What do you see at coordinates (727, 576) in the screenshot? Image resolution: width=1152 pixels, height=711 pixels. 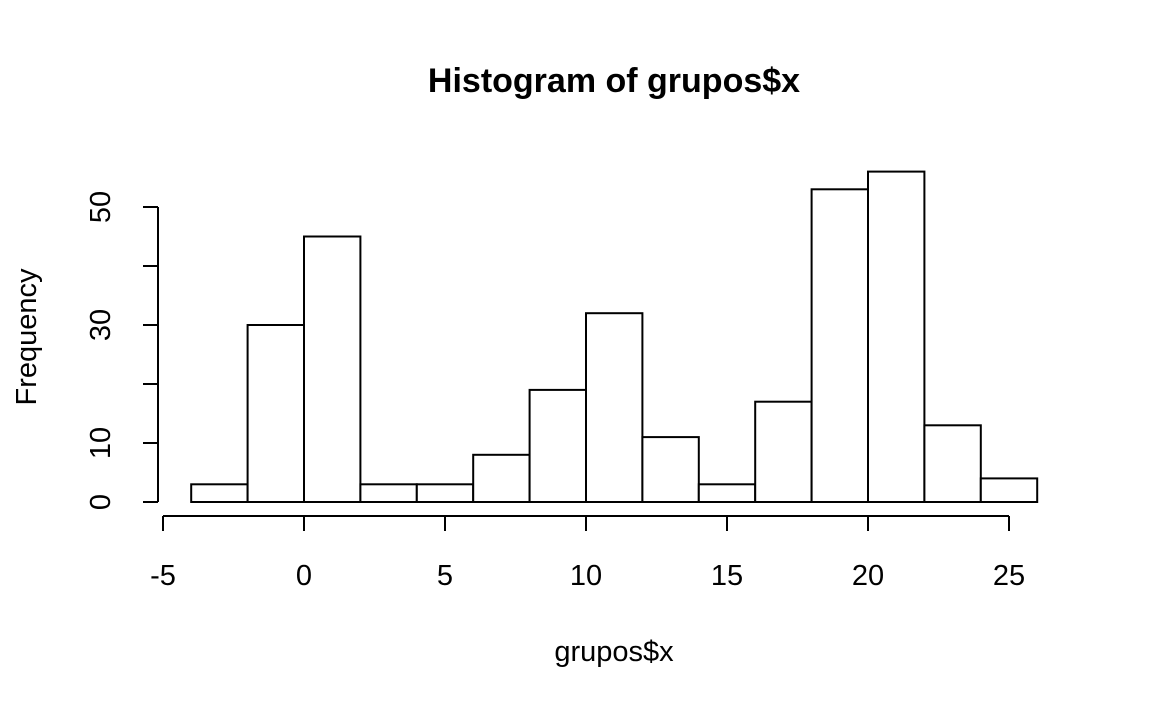 I see `x-tick-label: 15` at bounding box center [727, 576].